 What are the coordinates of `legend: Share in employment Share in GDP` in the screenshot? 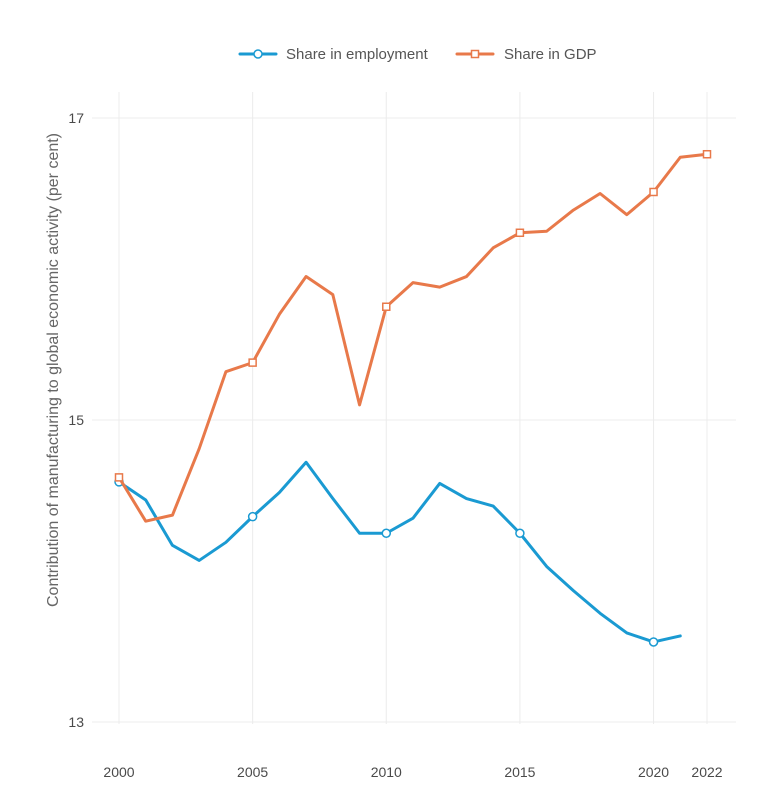 It's located at (417, 54).